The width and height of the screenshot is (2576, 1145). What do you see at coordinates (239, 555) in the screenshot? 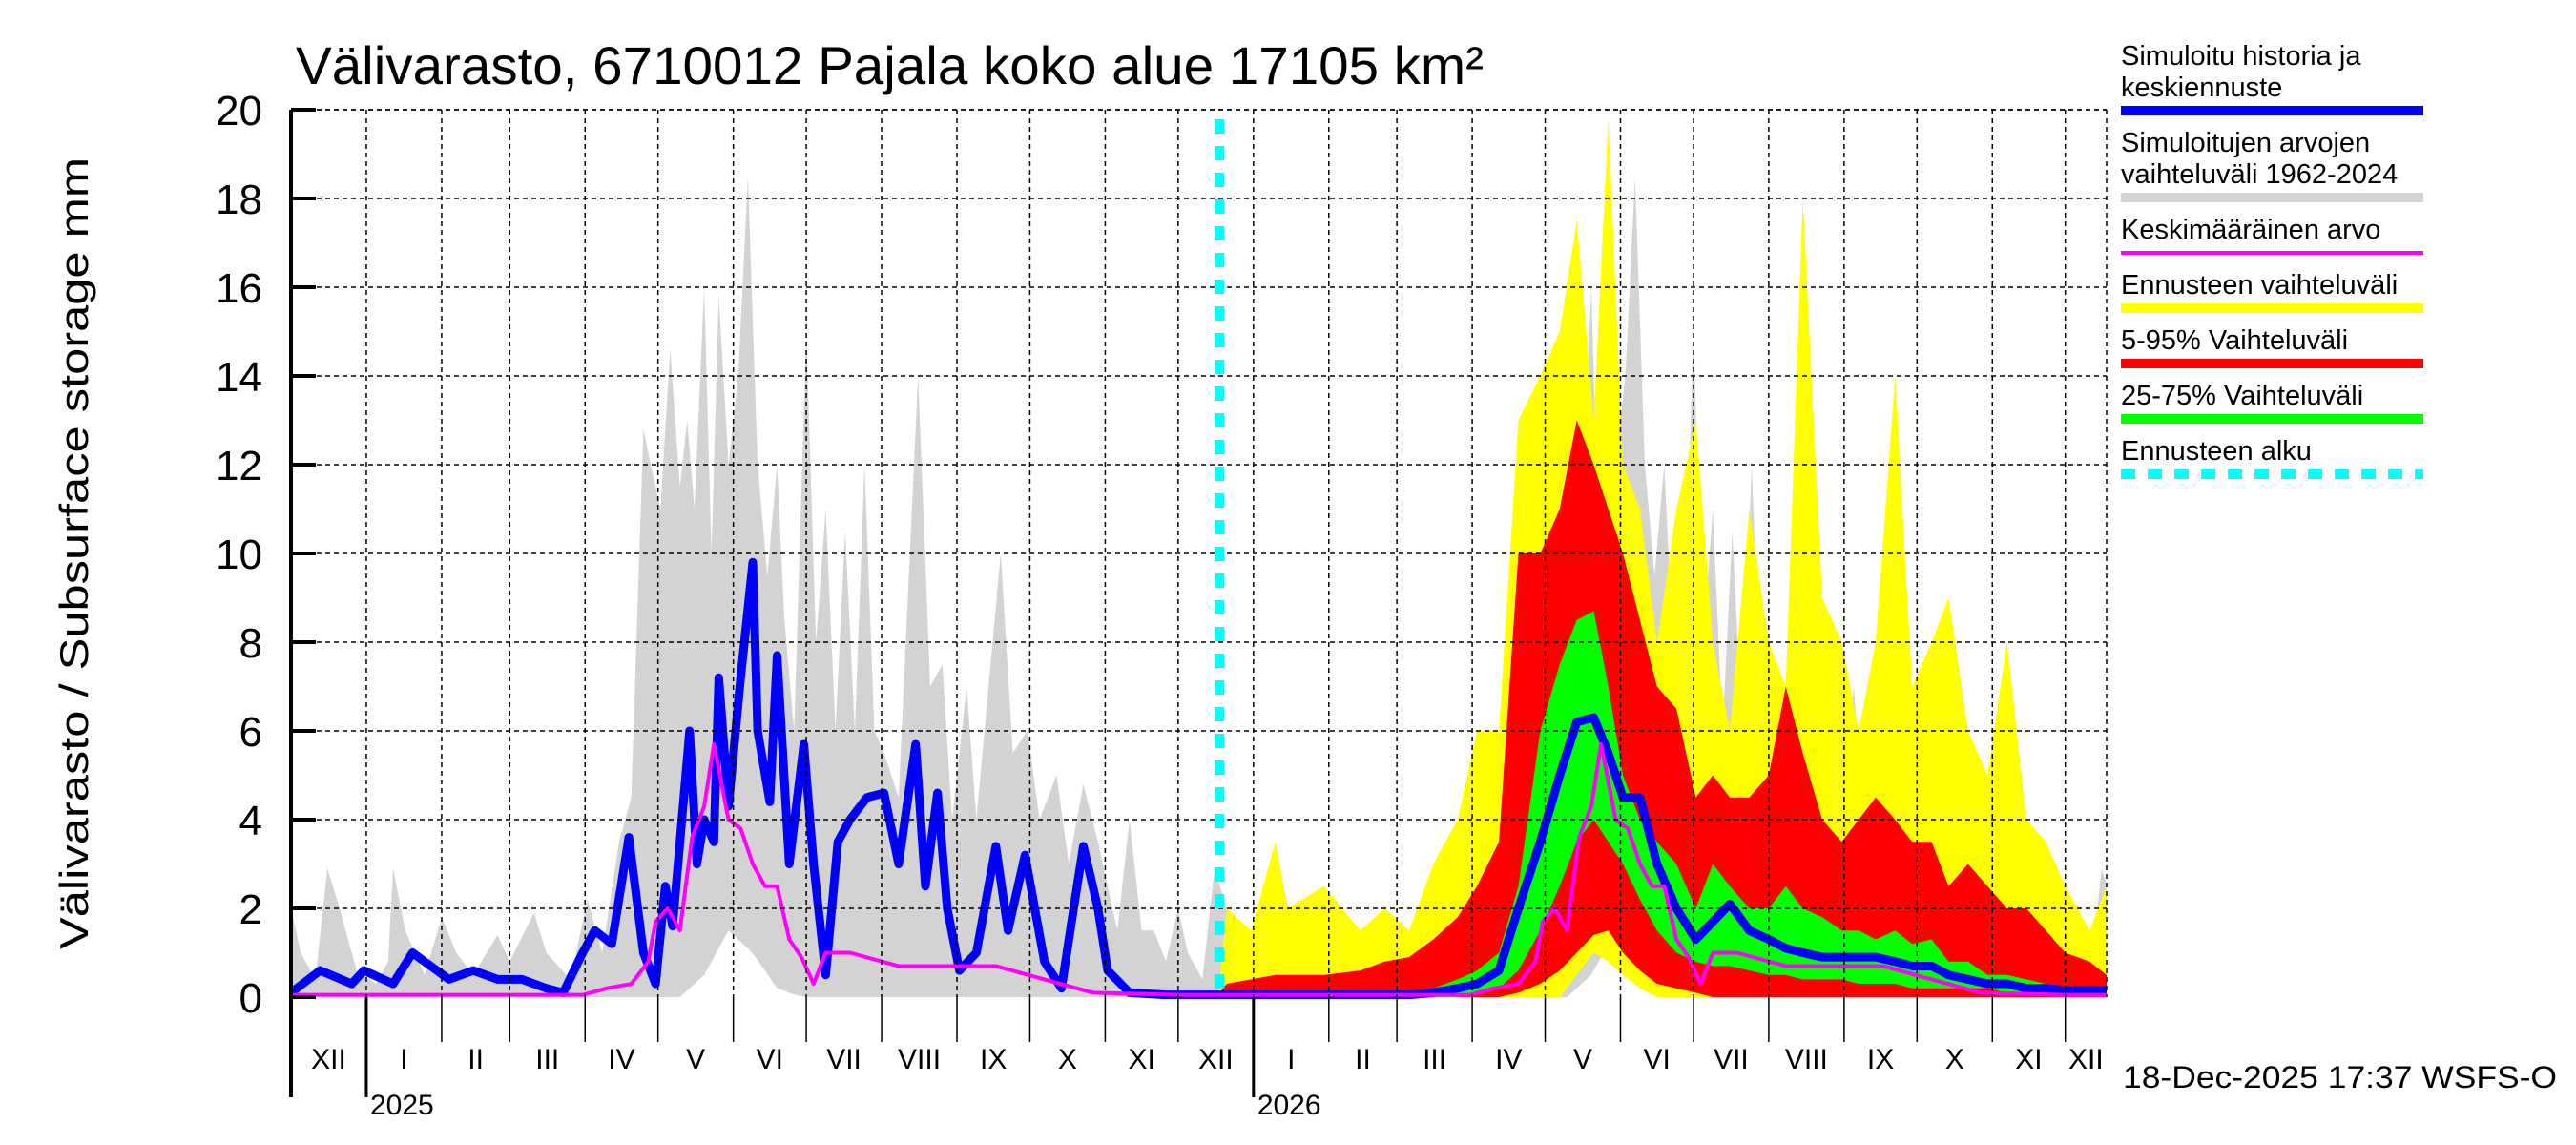
I see `y-tick-label: 10` at bounding box center [239, 555].